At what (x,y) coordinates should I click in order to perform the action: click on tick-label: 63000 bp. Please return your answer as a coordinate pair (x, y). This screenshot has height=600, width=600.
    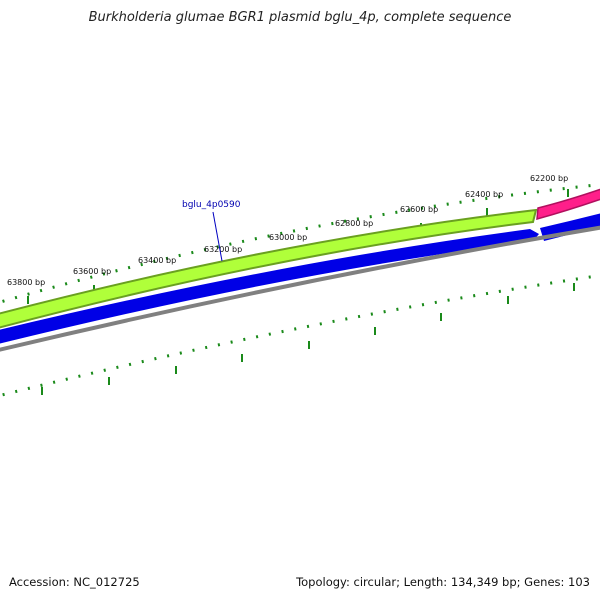
    Looking at the image, I should click on (288, 237).